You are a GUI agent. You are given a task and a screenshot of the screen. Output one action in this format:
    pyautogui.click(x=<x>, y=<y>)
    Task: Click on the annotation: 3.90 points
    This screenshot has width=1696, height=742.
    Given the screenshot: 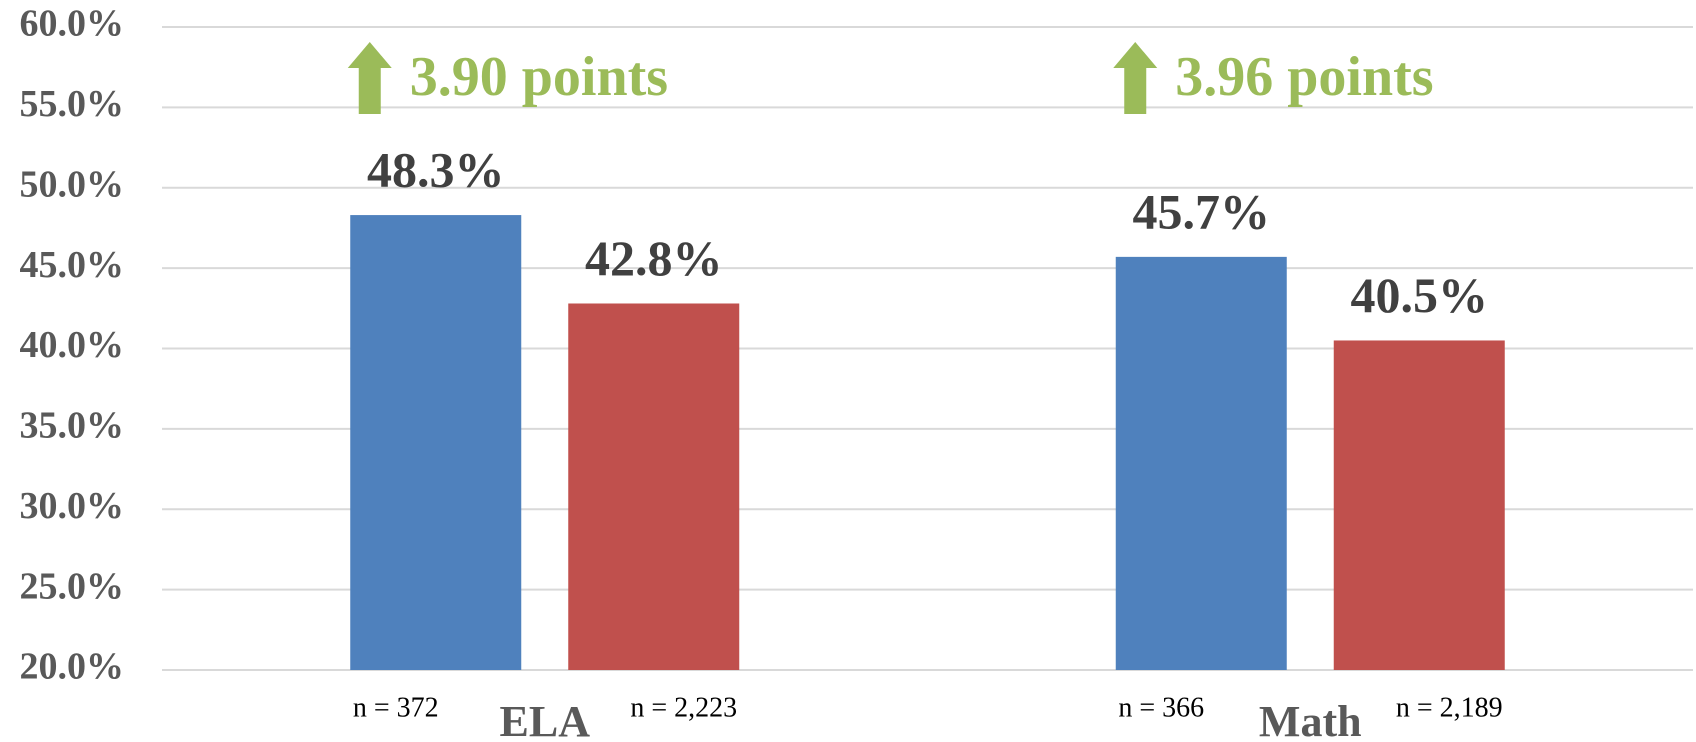 What is the action you would take?
    pyautogui.click(x=539, y=77)
    